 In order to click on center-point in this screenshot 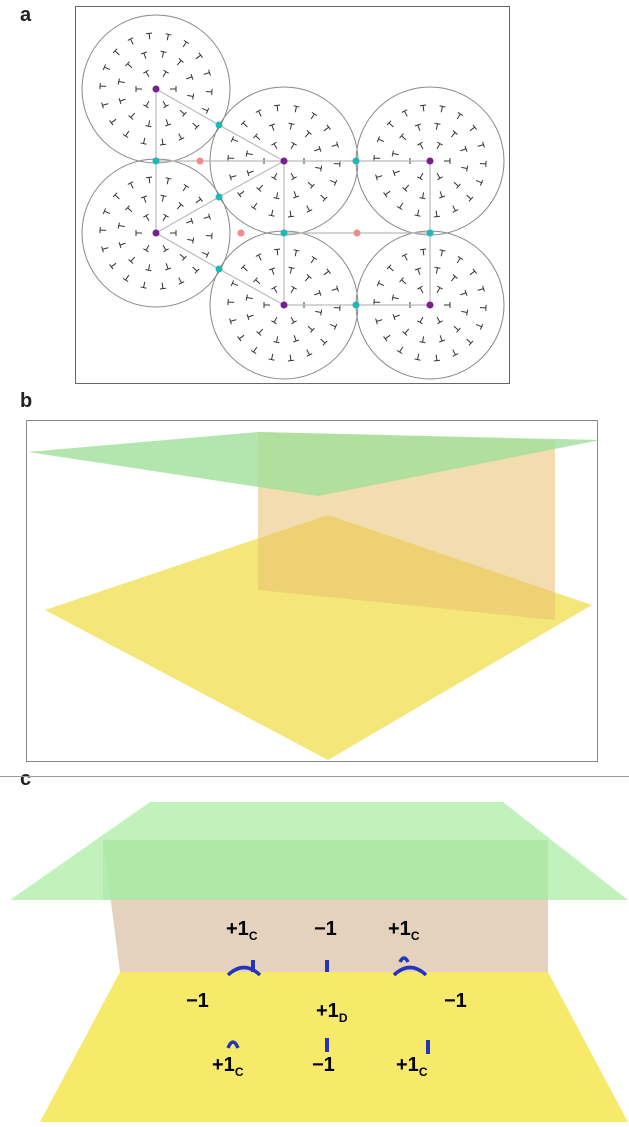, I will do `click(284, 305)`.